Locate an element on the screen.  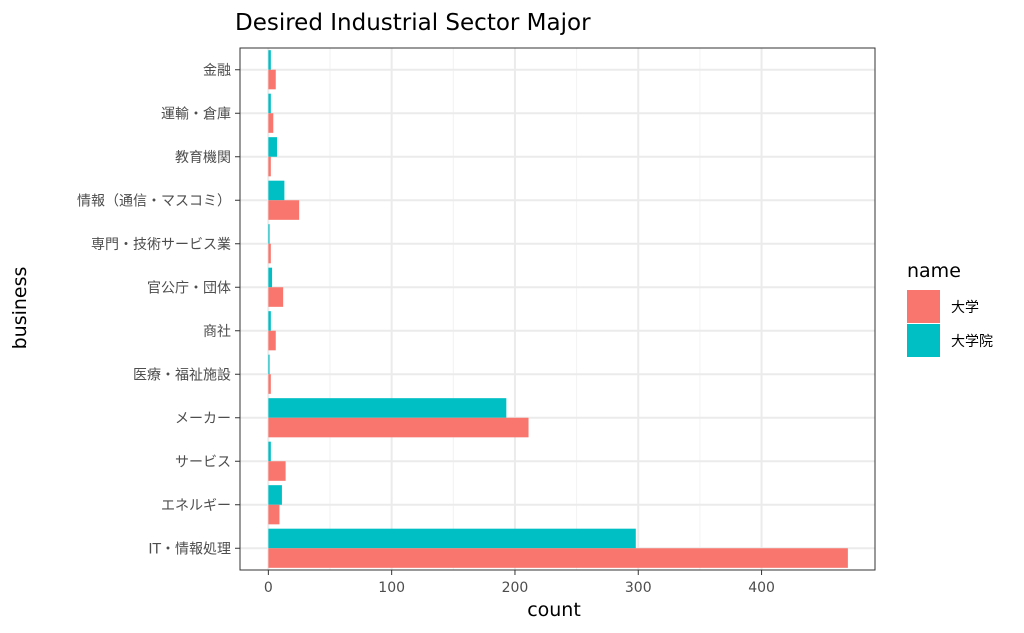
y-tick-label: エネルギー is located at coordinates (196, 506).